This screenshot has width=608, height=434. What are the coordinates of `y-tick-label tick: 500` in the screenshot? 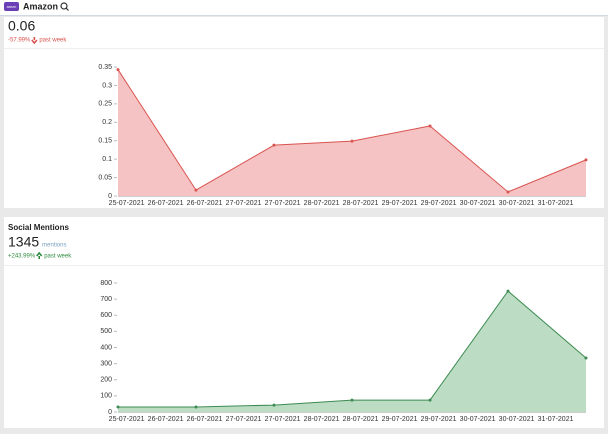 It's located at (106, 331).